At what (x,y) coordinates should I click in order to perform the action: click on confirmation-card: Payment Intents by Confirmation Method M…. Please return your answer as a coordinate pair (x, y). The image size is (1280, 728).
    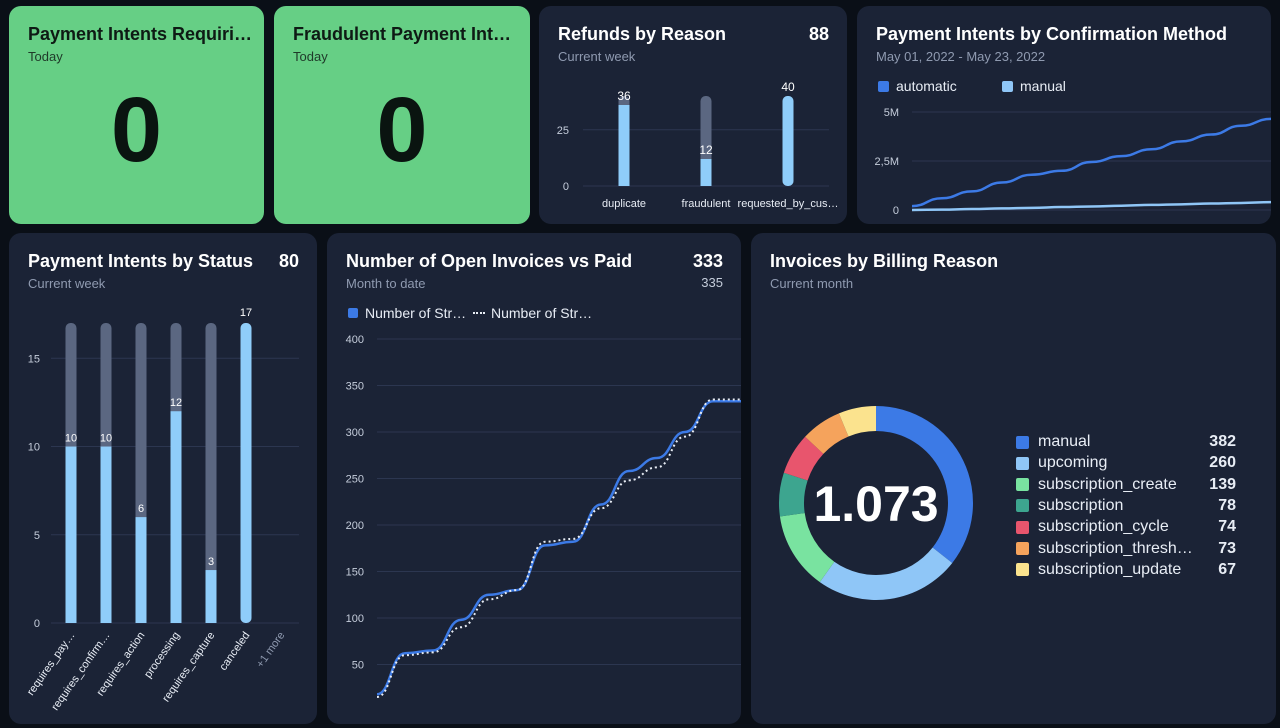
    Looking at the image, I should click on (1064, 115).